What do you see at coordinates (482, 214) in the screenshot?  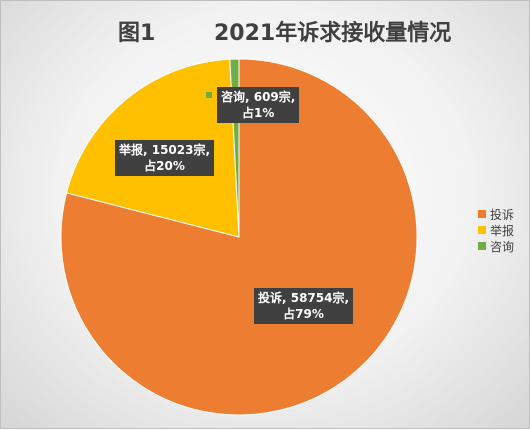 I see `legend-swatch-complaint` at bounding box center [482, 214].